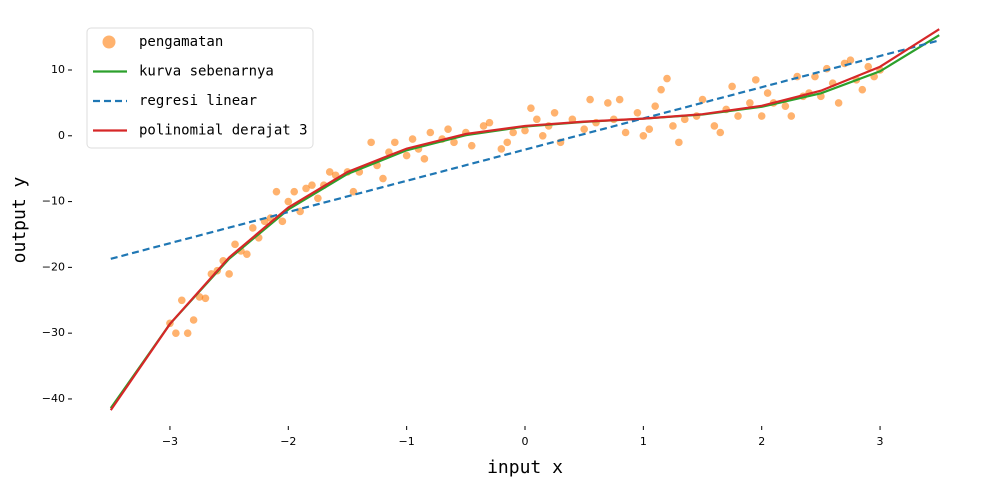 This screenshot has height=490, width=989. What do you see at coordinates (170, 441) in the screenshot?
I see `x-tick-label: −3` at bounding box center [170, 441].